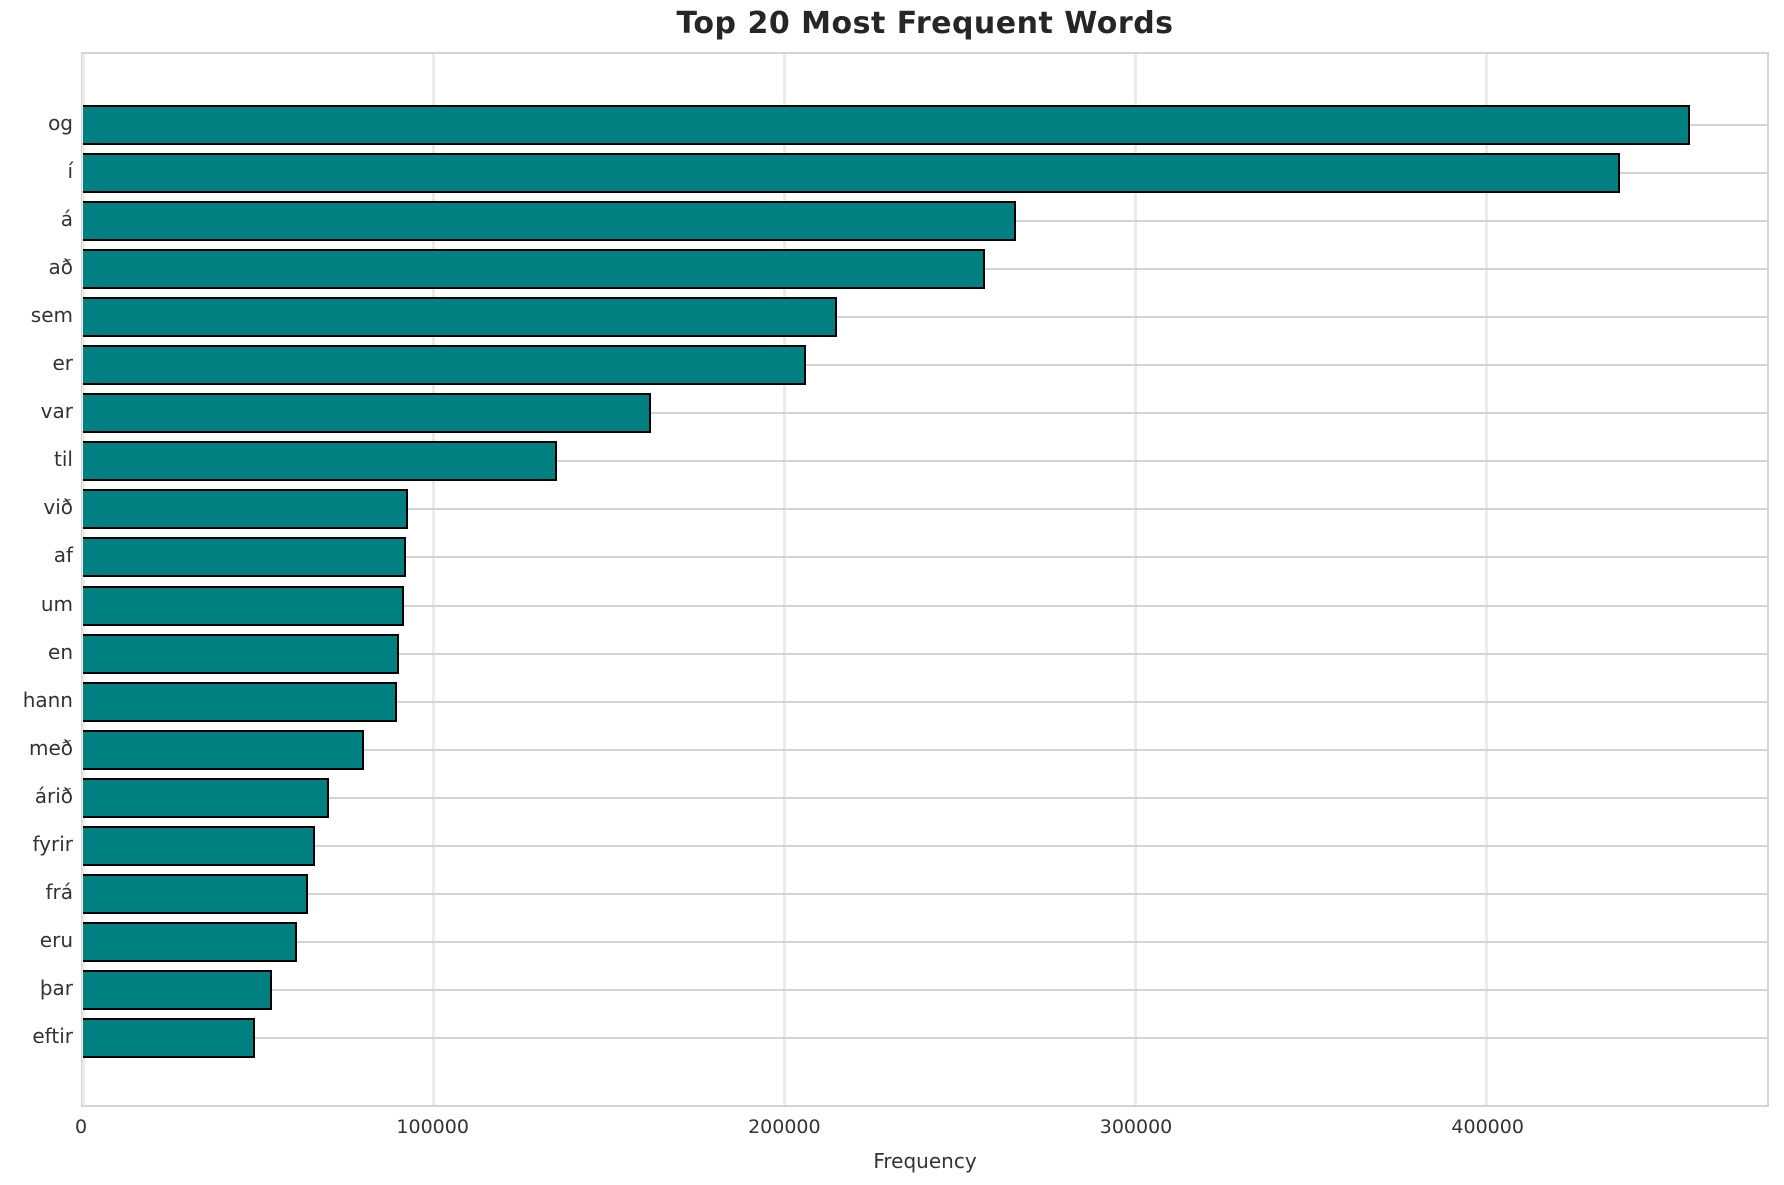  I want to click on y-tick-label: um, so click(56, 603).